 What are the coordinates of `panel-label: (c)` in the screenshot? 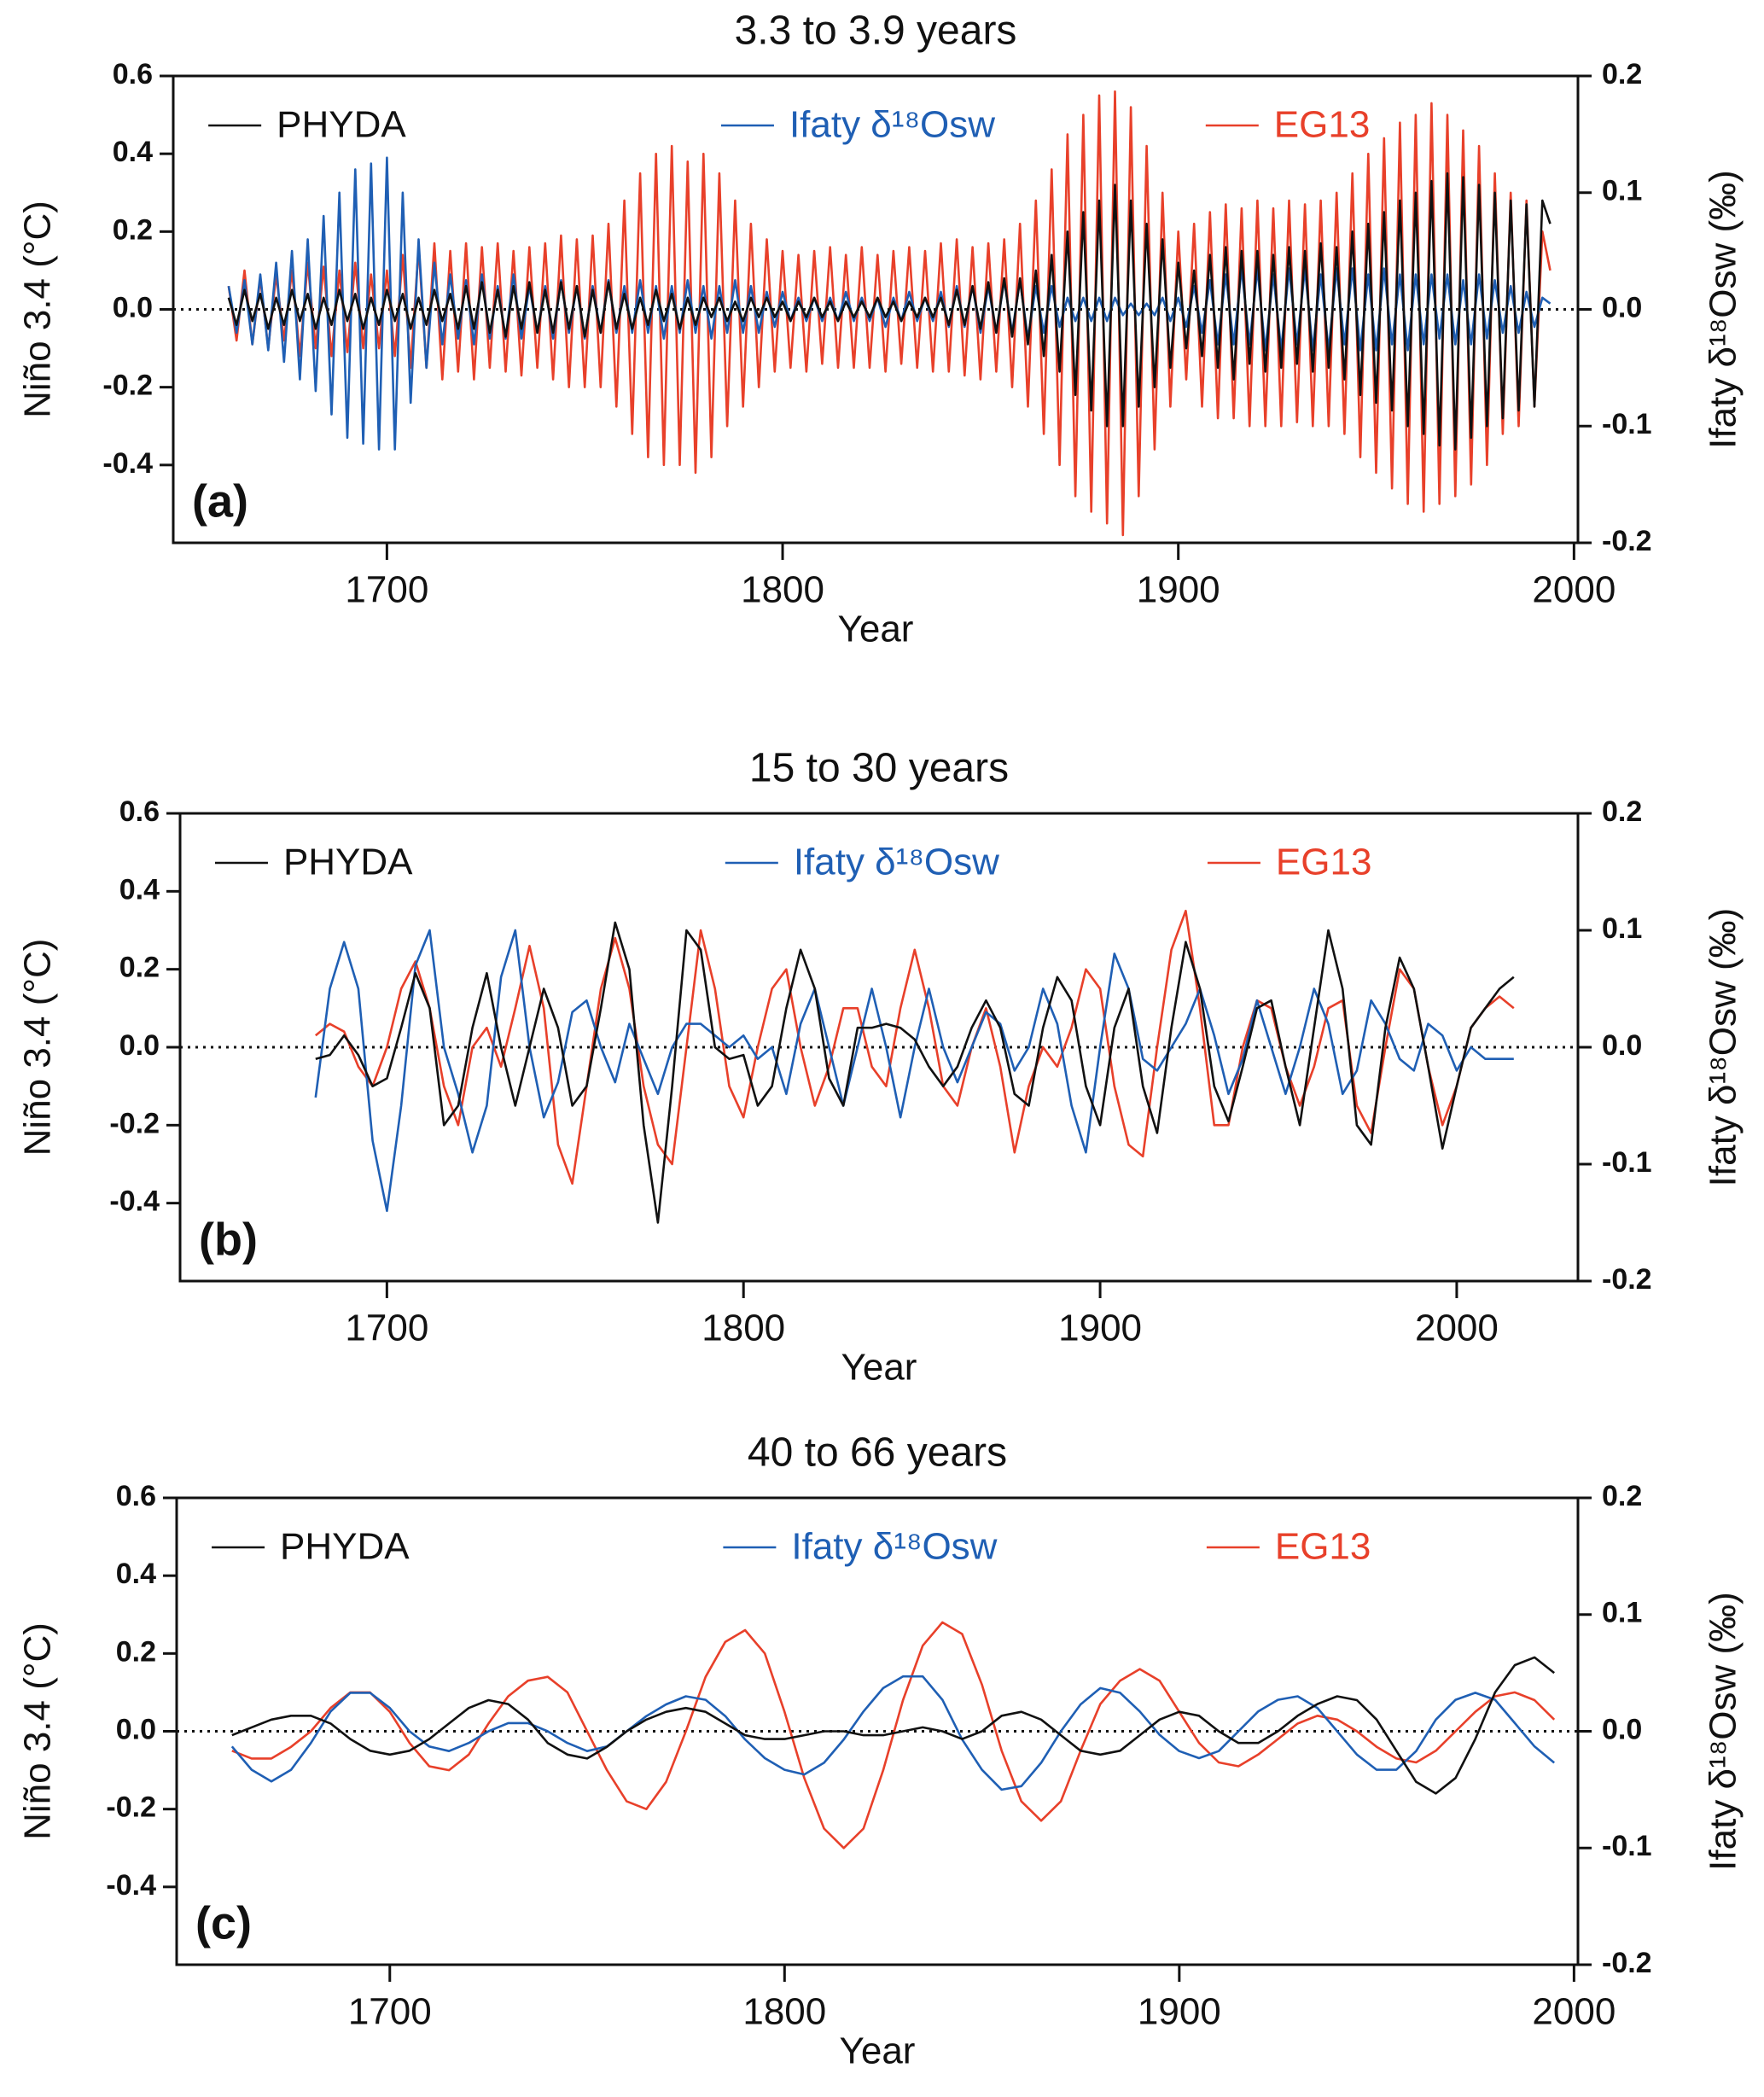 It's located at (223, 1922).